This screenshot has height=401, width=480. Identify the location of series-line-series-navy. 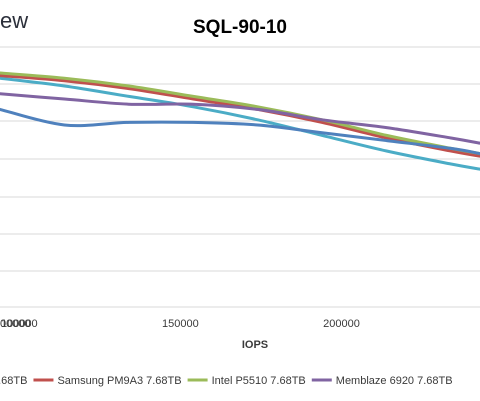
(240, 131).